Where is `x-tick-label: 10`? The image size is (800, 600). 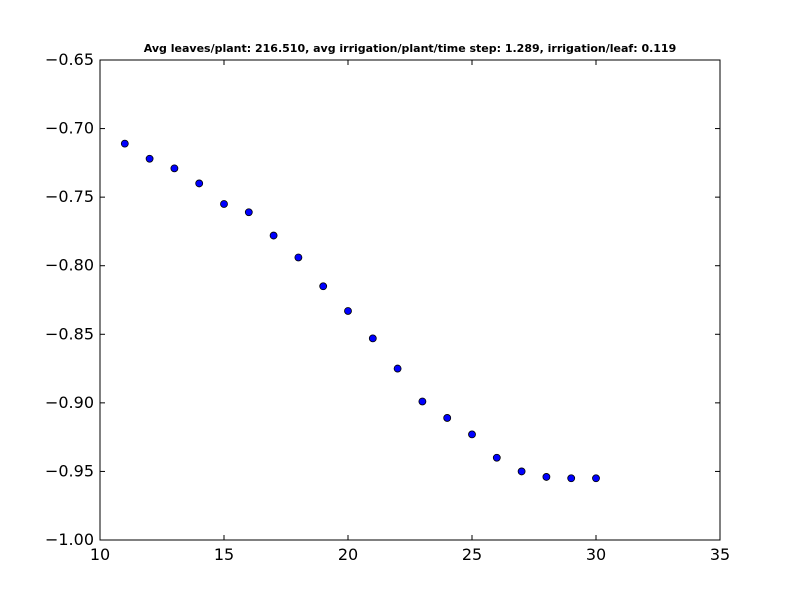
x-tick-label: 10 is located at coordinates (100, 554).